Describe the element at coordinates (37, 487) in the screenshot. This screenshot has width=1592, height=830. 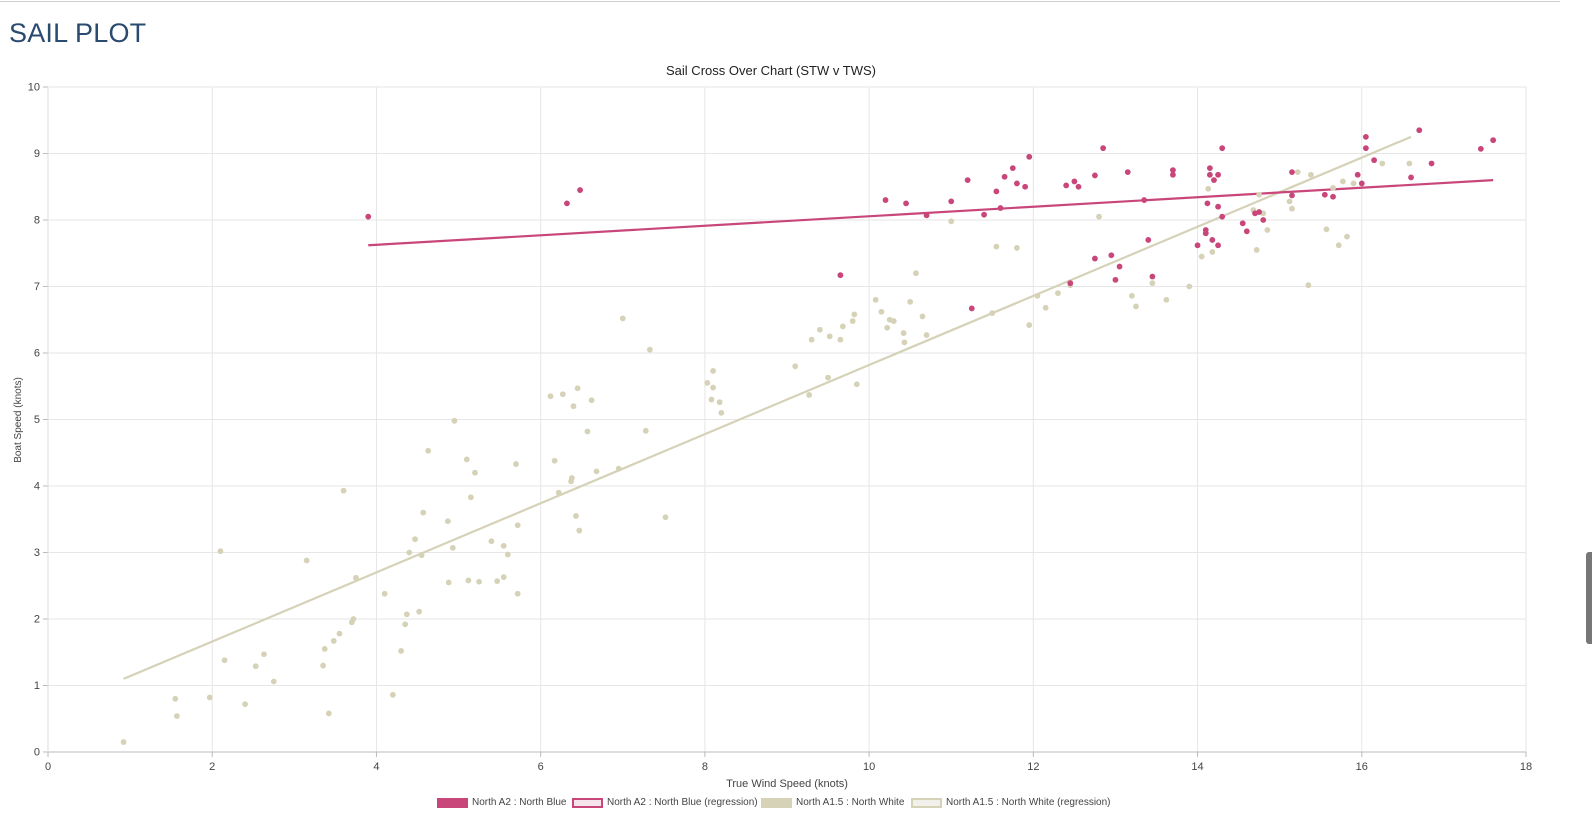
I see `y-tick-label: 4` at that location.